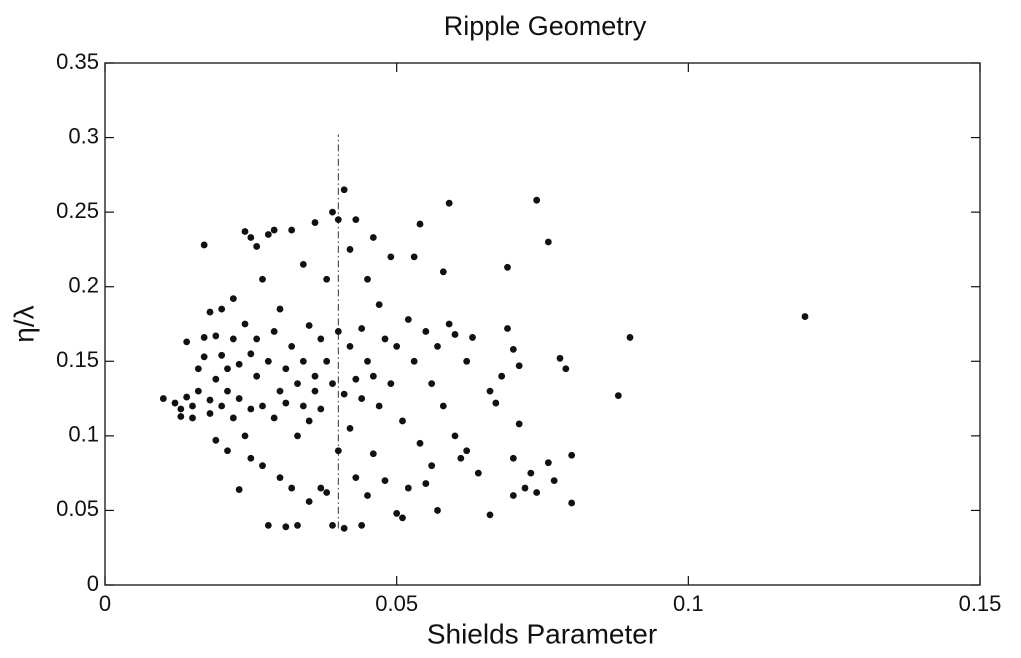 This screenshot has height=658, width=1021. Describe the element at coordinates (77, 210) in the screenshot. I see `y-tick-label: 0.25` at that location.